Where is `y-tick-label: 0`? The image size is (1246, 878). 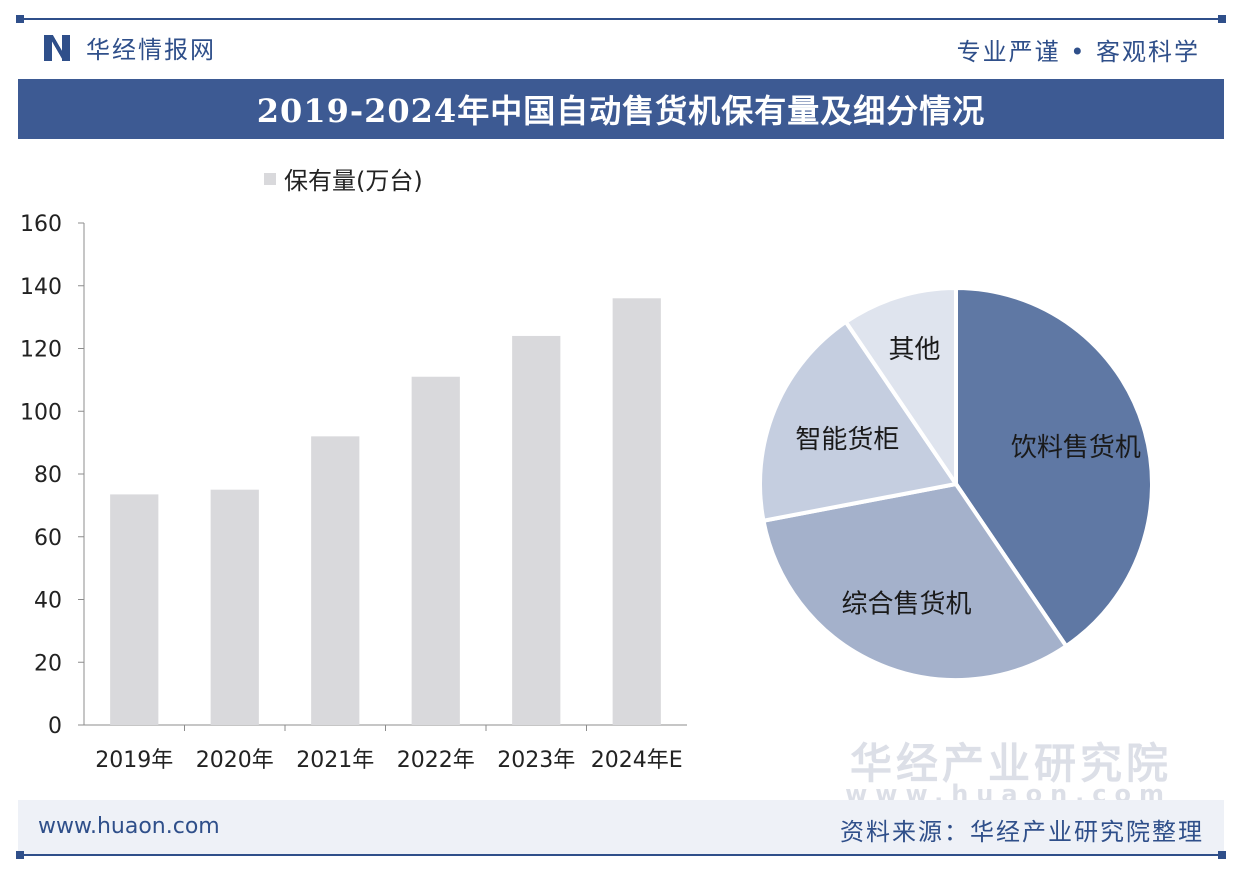
y-tick-label: 0 is located at coordinates (55, 726).